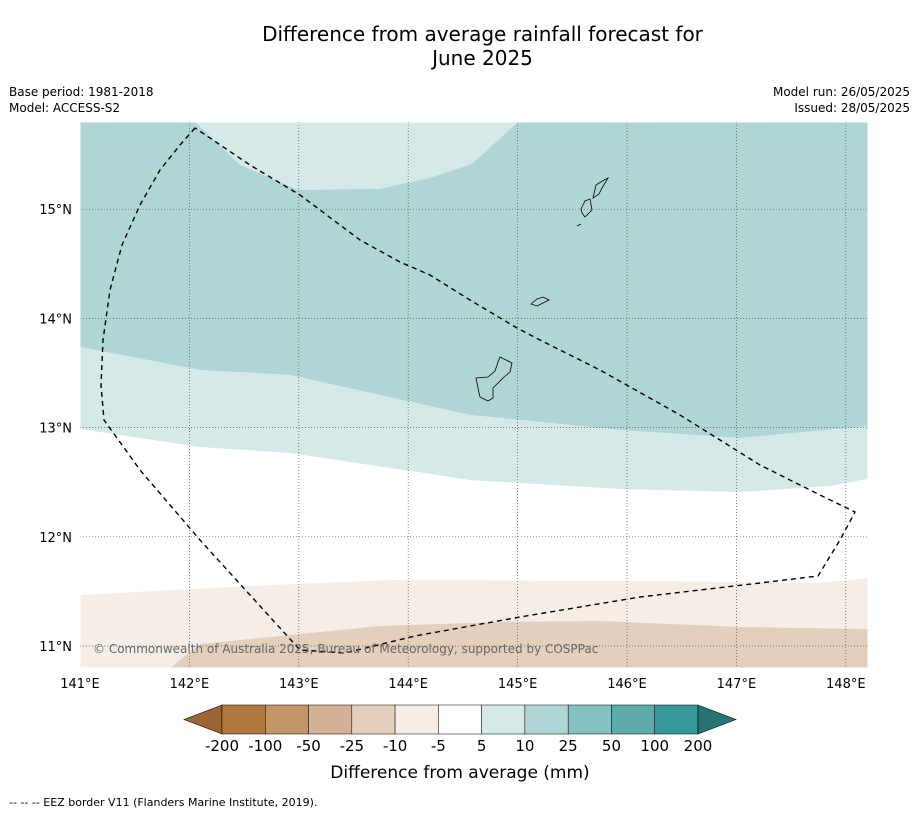 Image resolution: width=919 pixels, height=816 pixels. What do you see at coordinates (841, 100) in the screenshot?
I see `meta-right: Model run: 26/05/2025 Issued: 28/05/2025` at bounding box center [841, 100].